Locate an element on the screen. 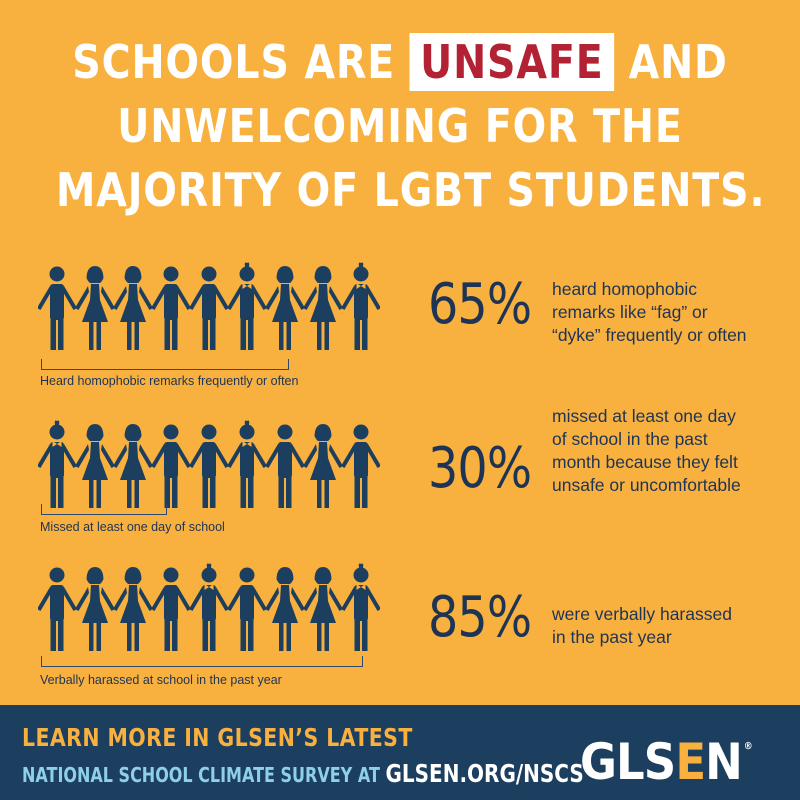  description-line: remarks like “fag” or is located at coordinates (630, 312).